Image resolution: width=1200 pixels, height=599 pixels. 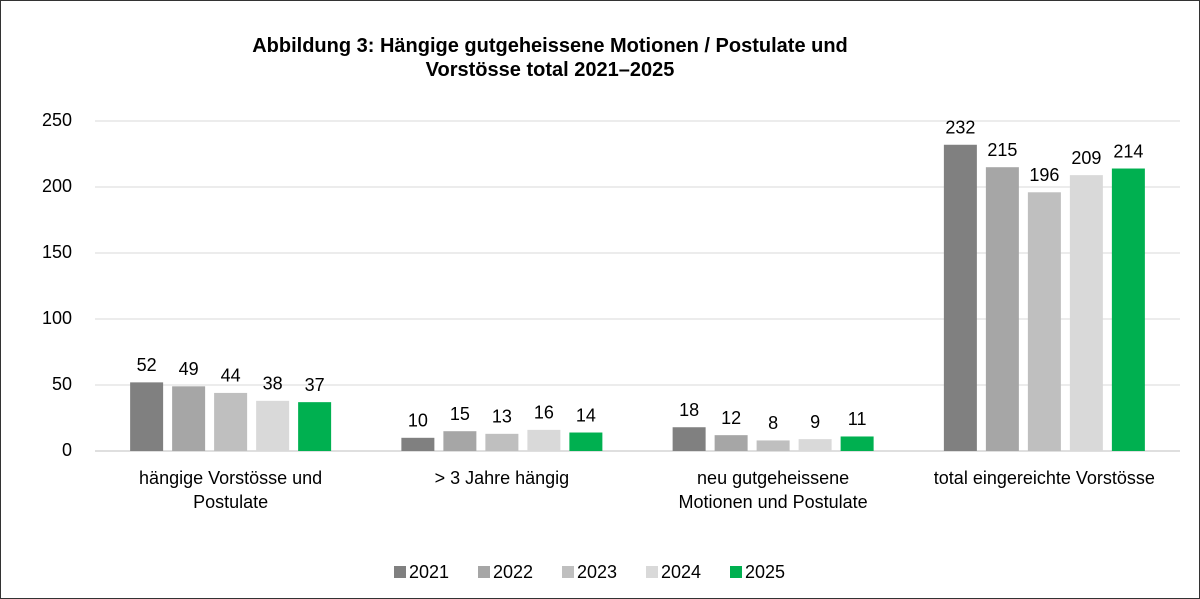 What do you see at coordinates (681, 572) in the screenshot?
I see `legend-label: 2024` at bounding box center [681, 572].